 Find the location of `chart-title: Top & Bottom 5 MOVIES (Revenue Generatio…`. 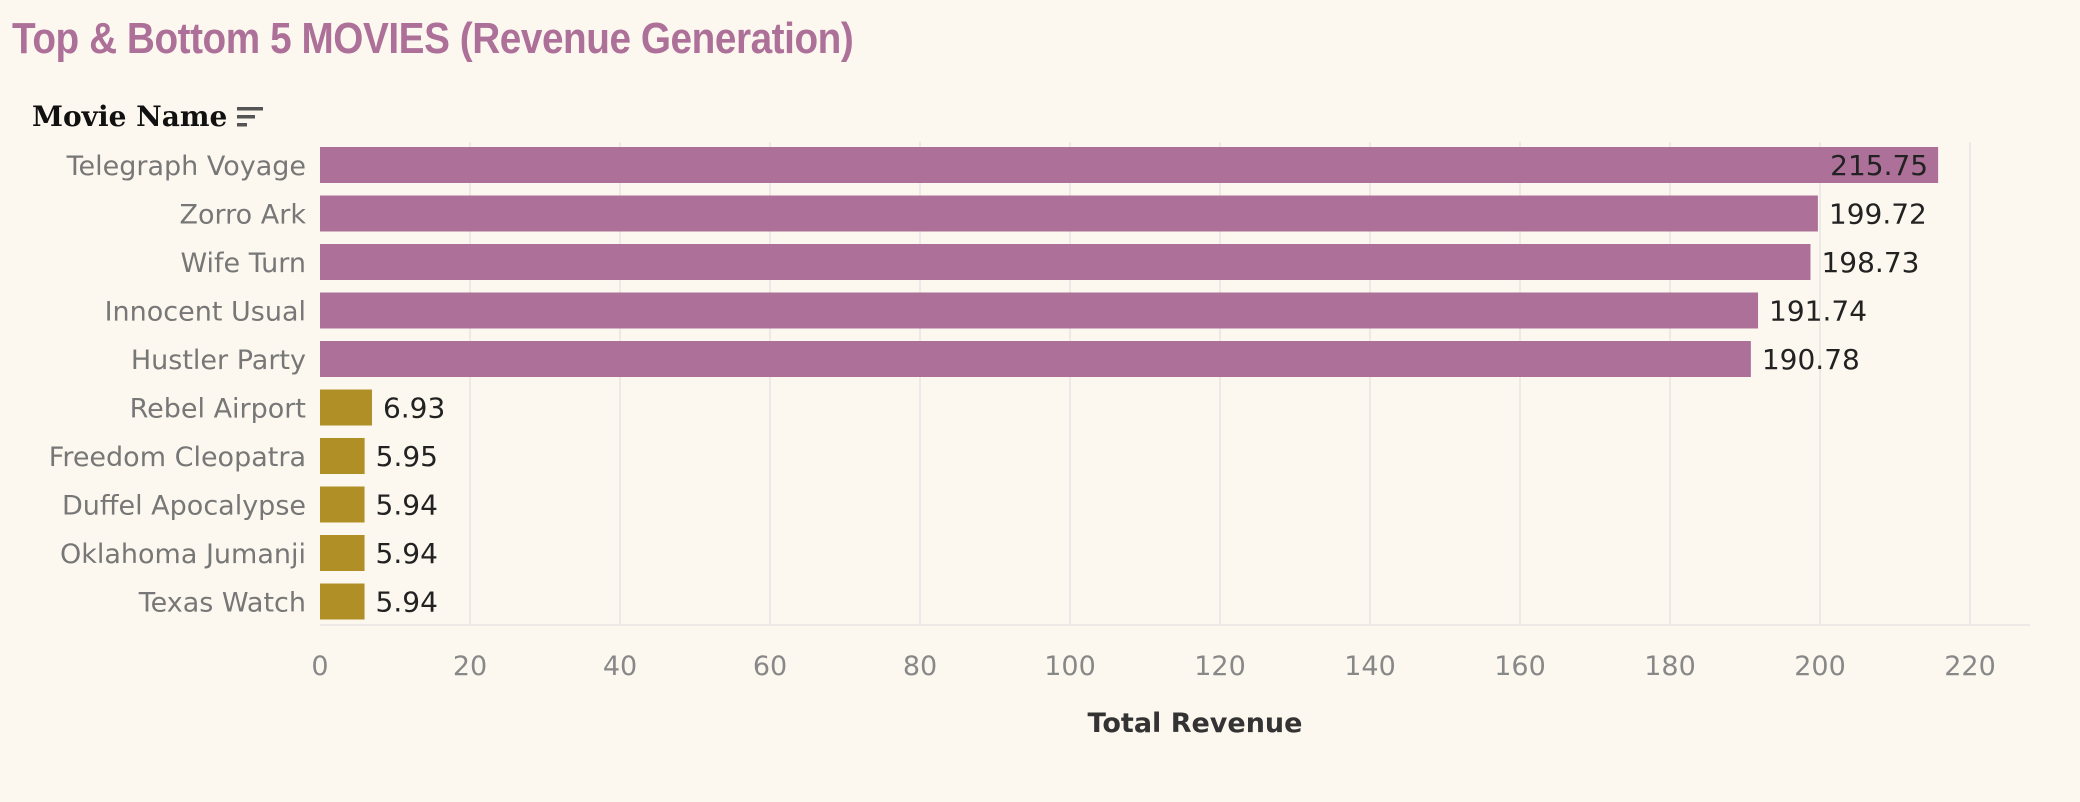

chart-title: Top & Bottom 5 MOVIES (Revenue Generatio… is located at coordinates (433, 38).